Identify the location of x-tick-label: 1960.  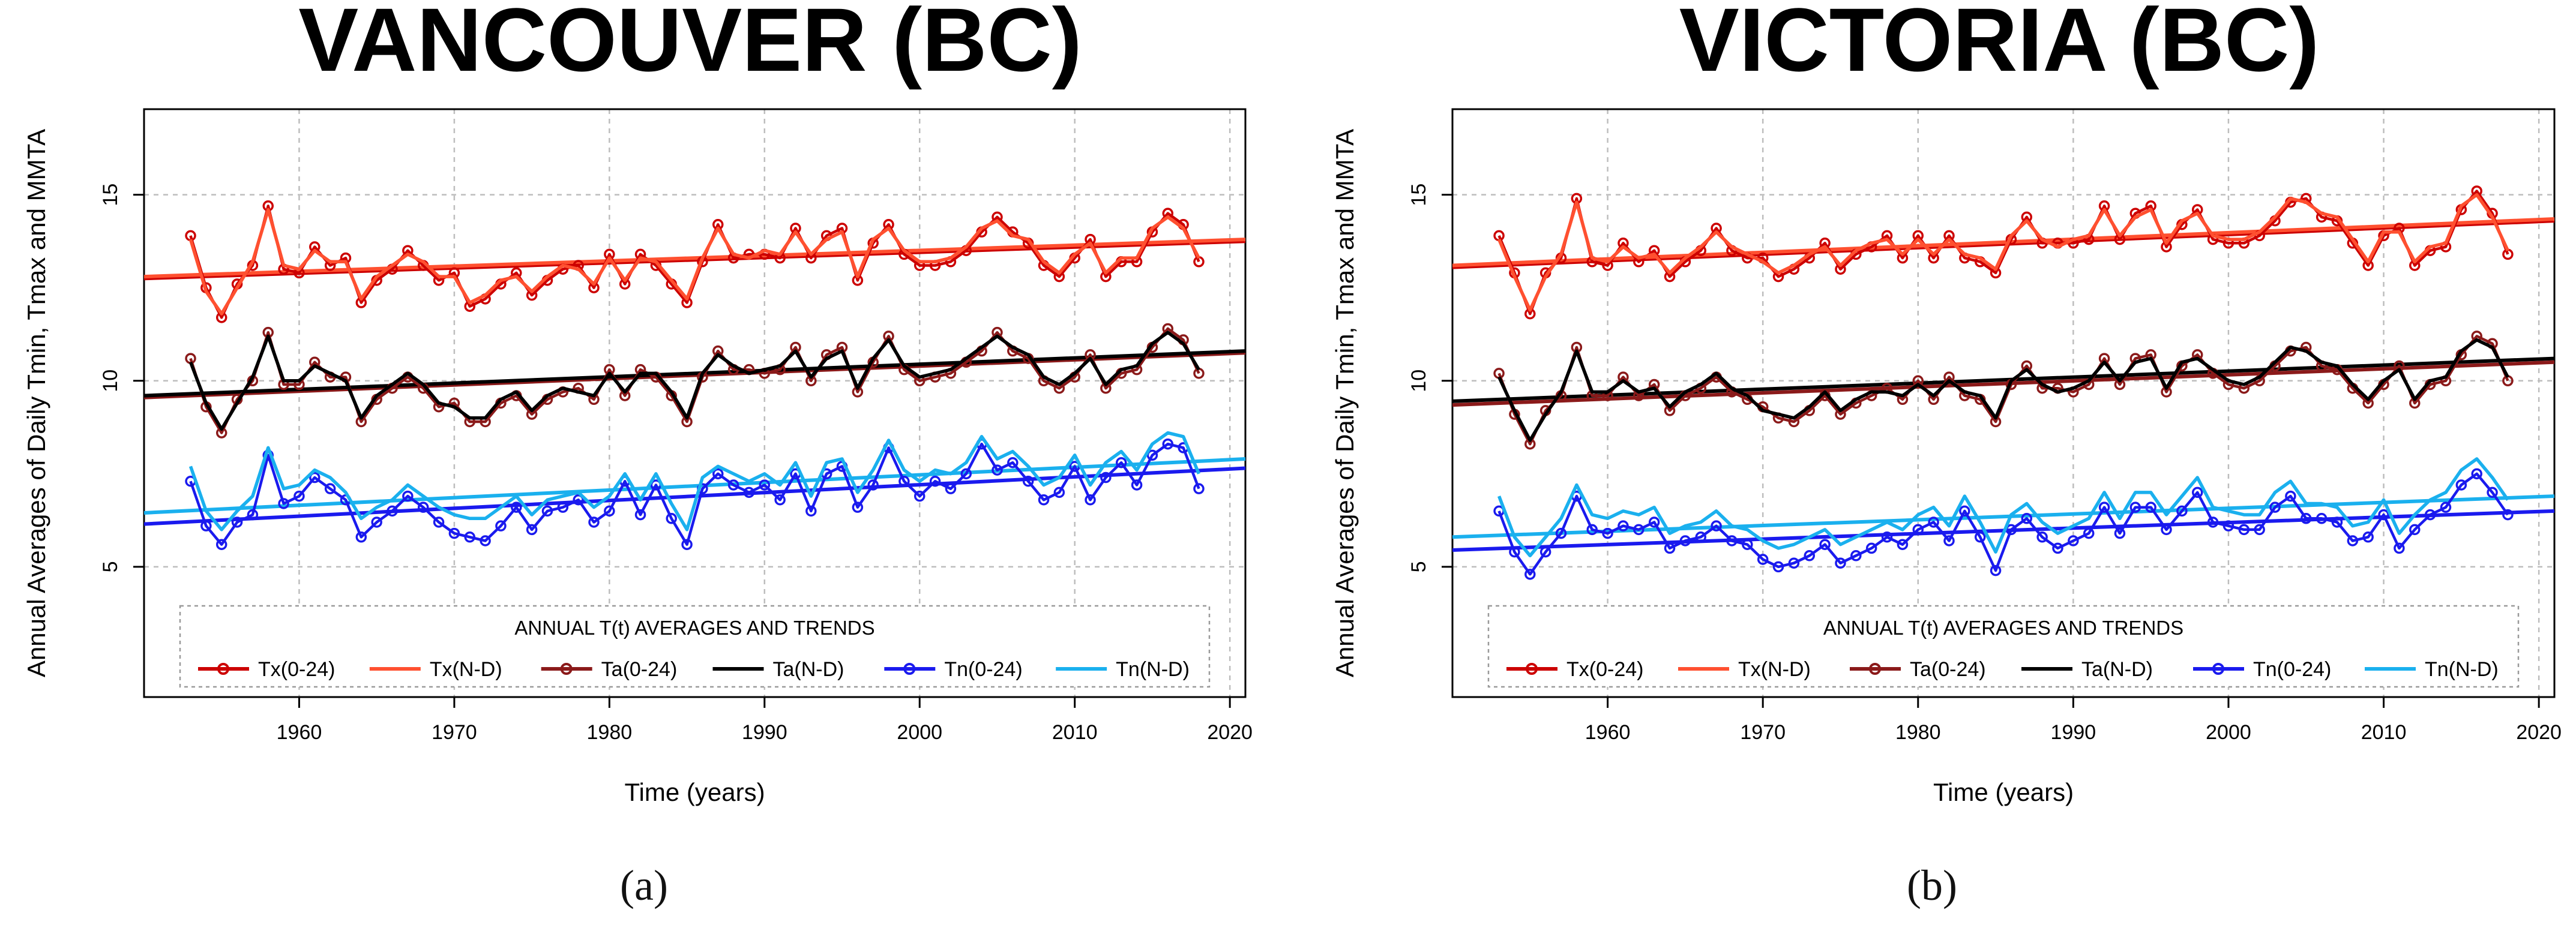
(1608, 732).